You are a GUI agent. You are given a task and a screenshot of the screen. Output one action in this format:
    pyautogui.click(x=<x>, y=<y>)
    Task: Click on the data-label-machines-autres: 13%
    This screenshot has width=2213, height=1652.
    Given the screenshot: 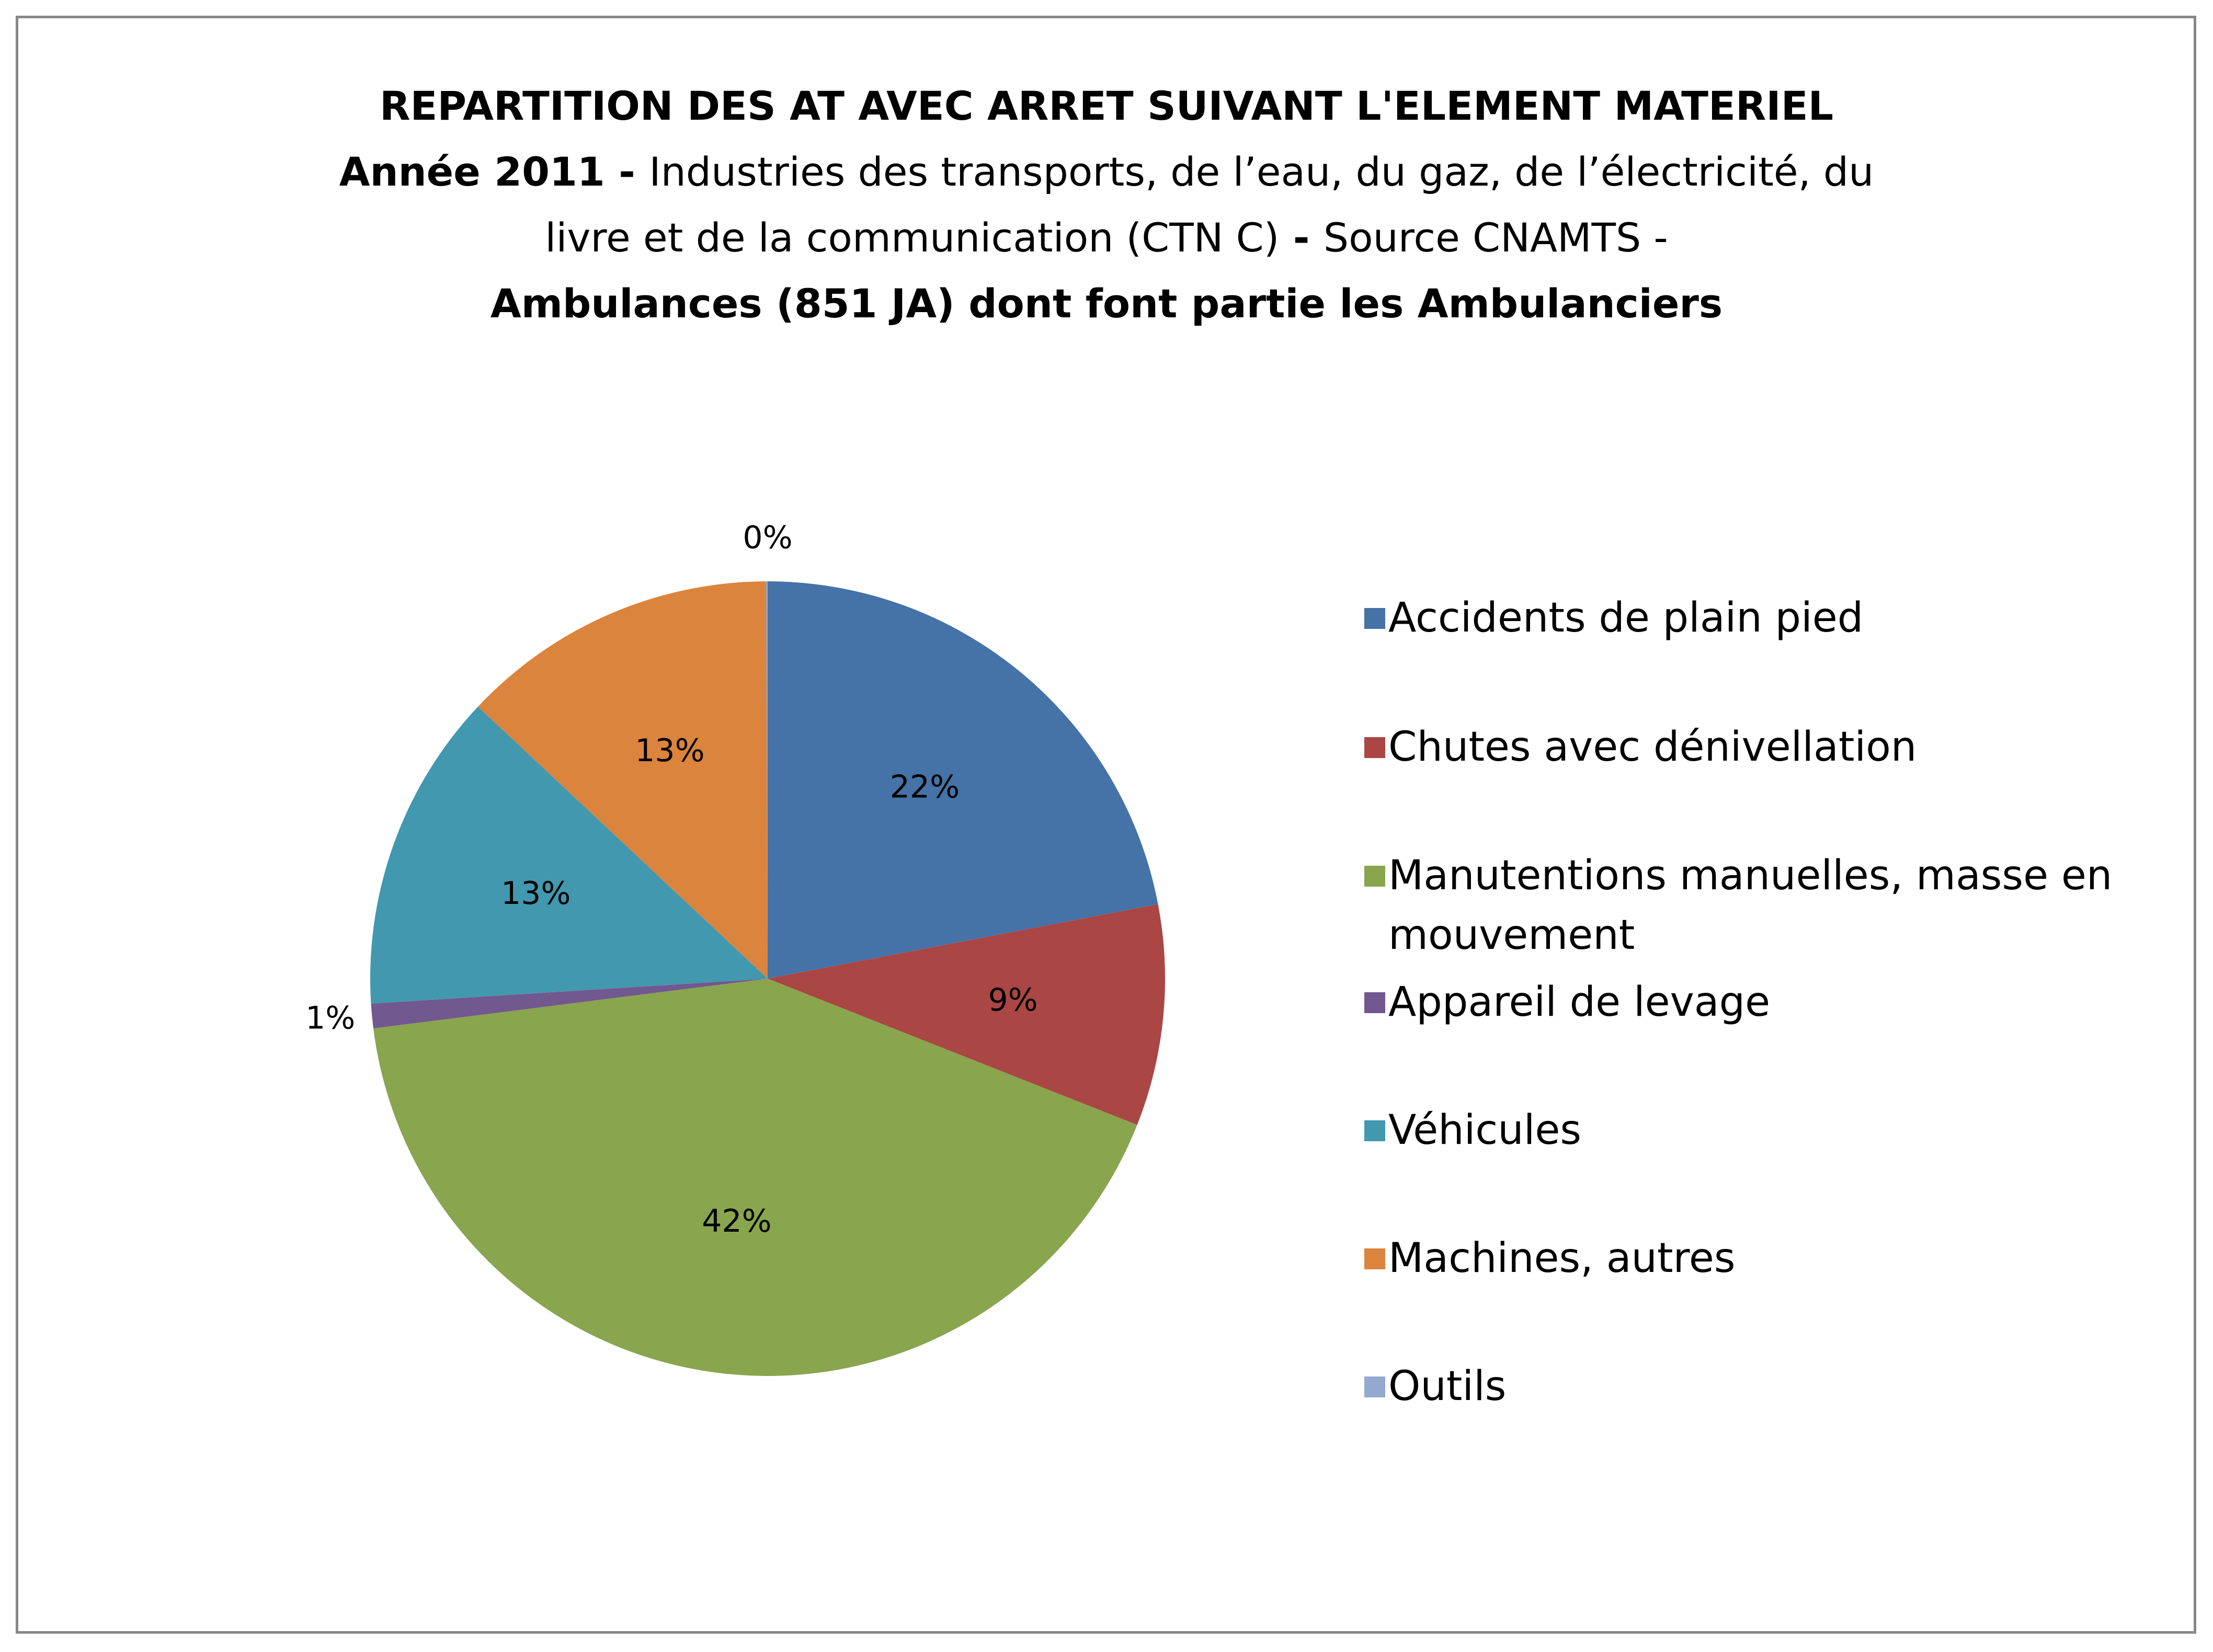 What is the action you would take?
    pyautogui.click(x=670, y=750)
    